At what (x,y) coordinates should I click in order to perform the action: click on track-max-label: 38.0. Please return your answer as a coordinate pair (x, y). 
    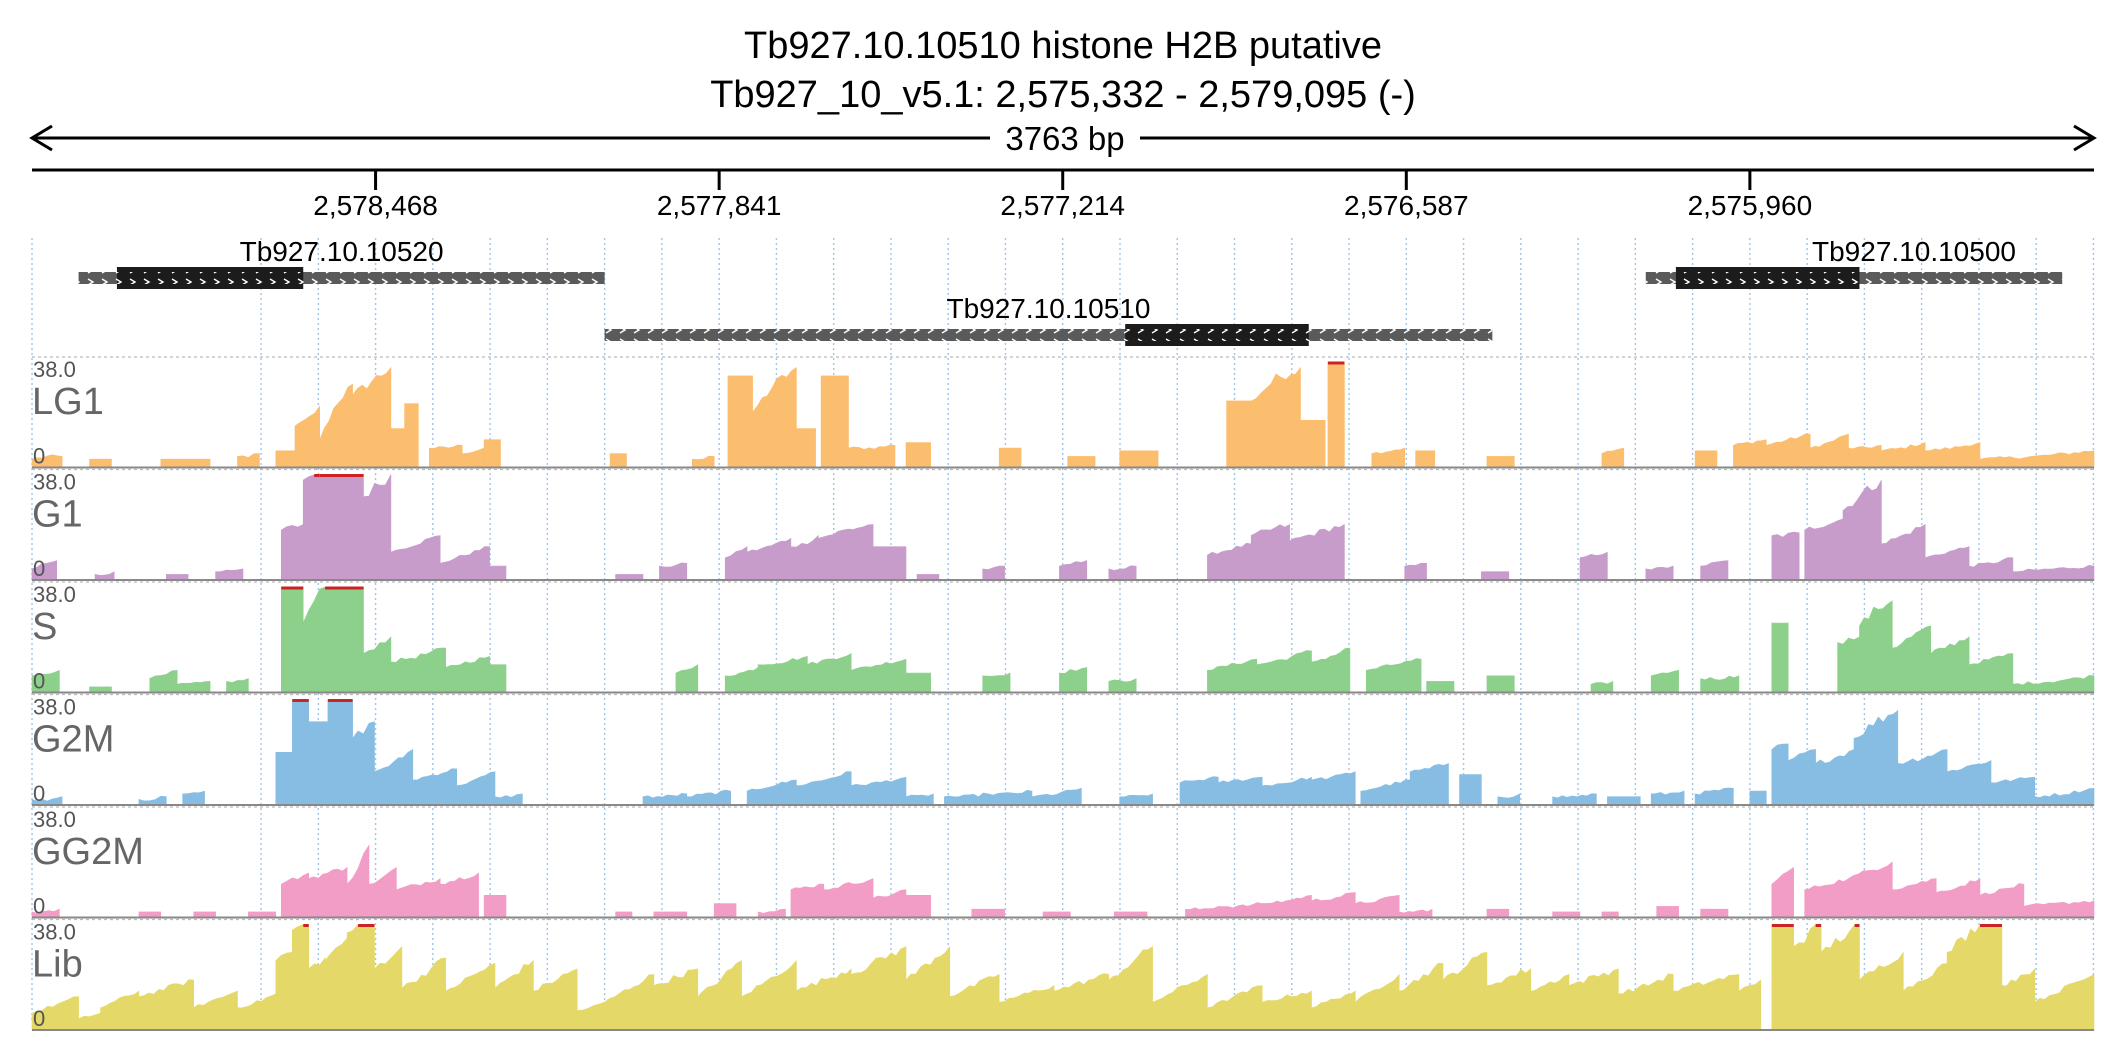
    Looking at the image, I should click on (54, 819).